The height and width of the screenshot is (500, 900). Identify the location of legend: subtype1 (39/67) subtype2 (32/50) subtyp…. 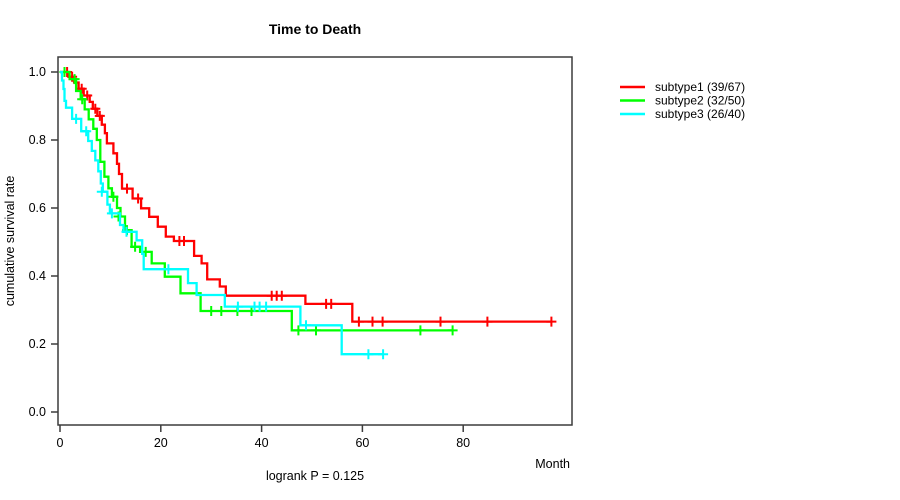
(682, 100).